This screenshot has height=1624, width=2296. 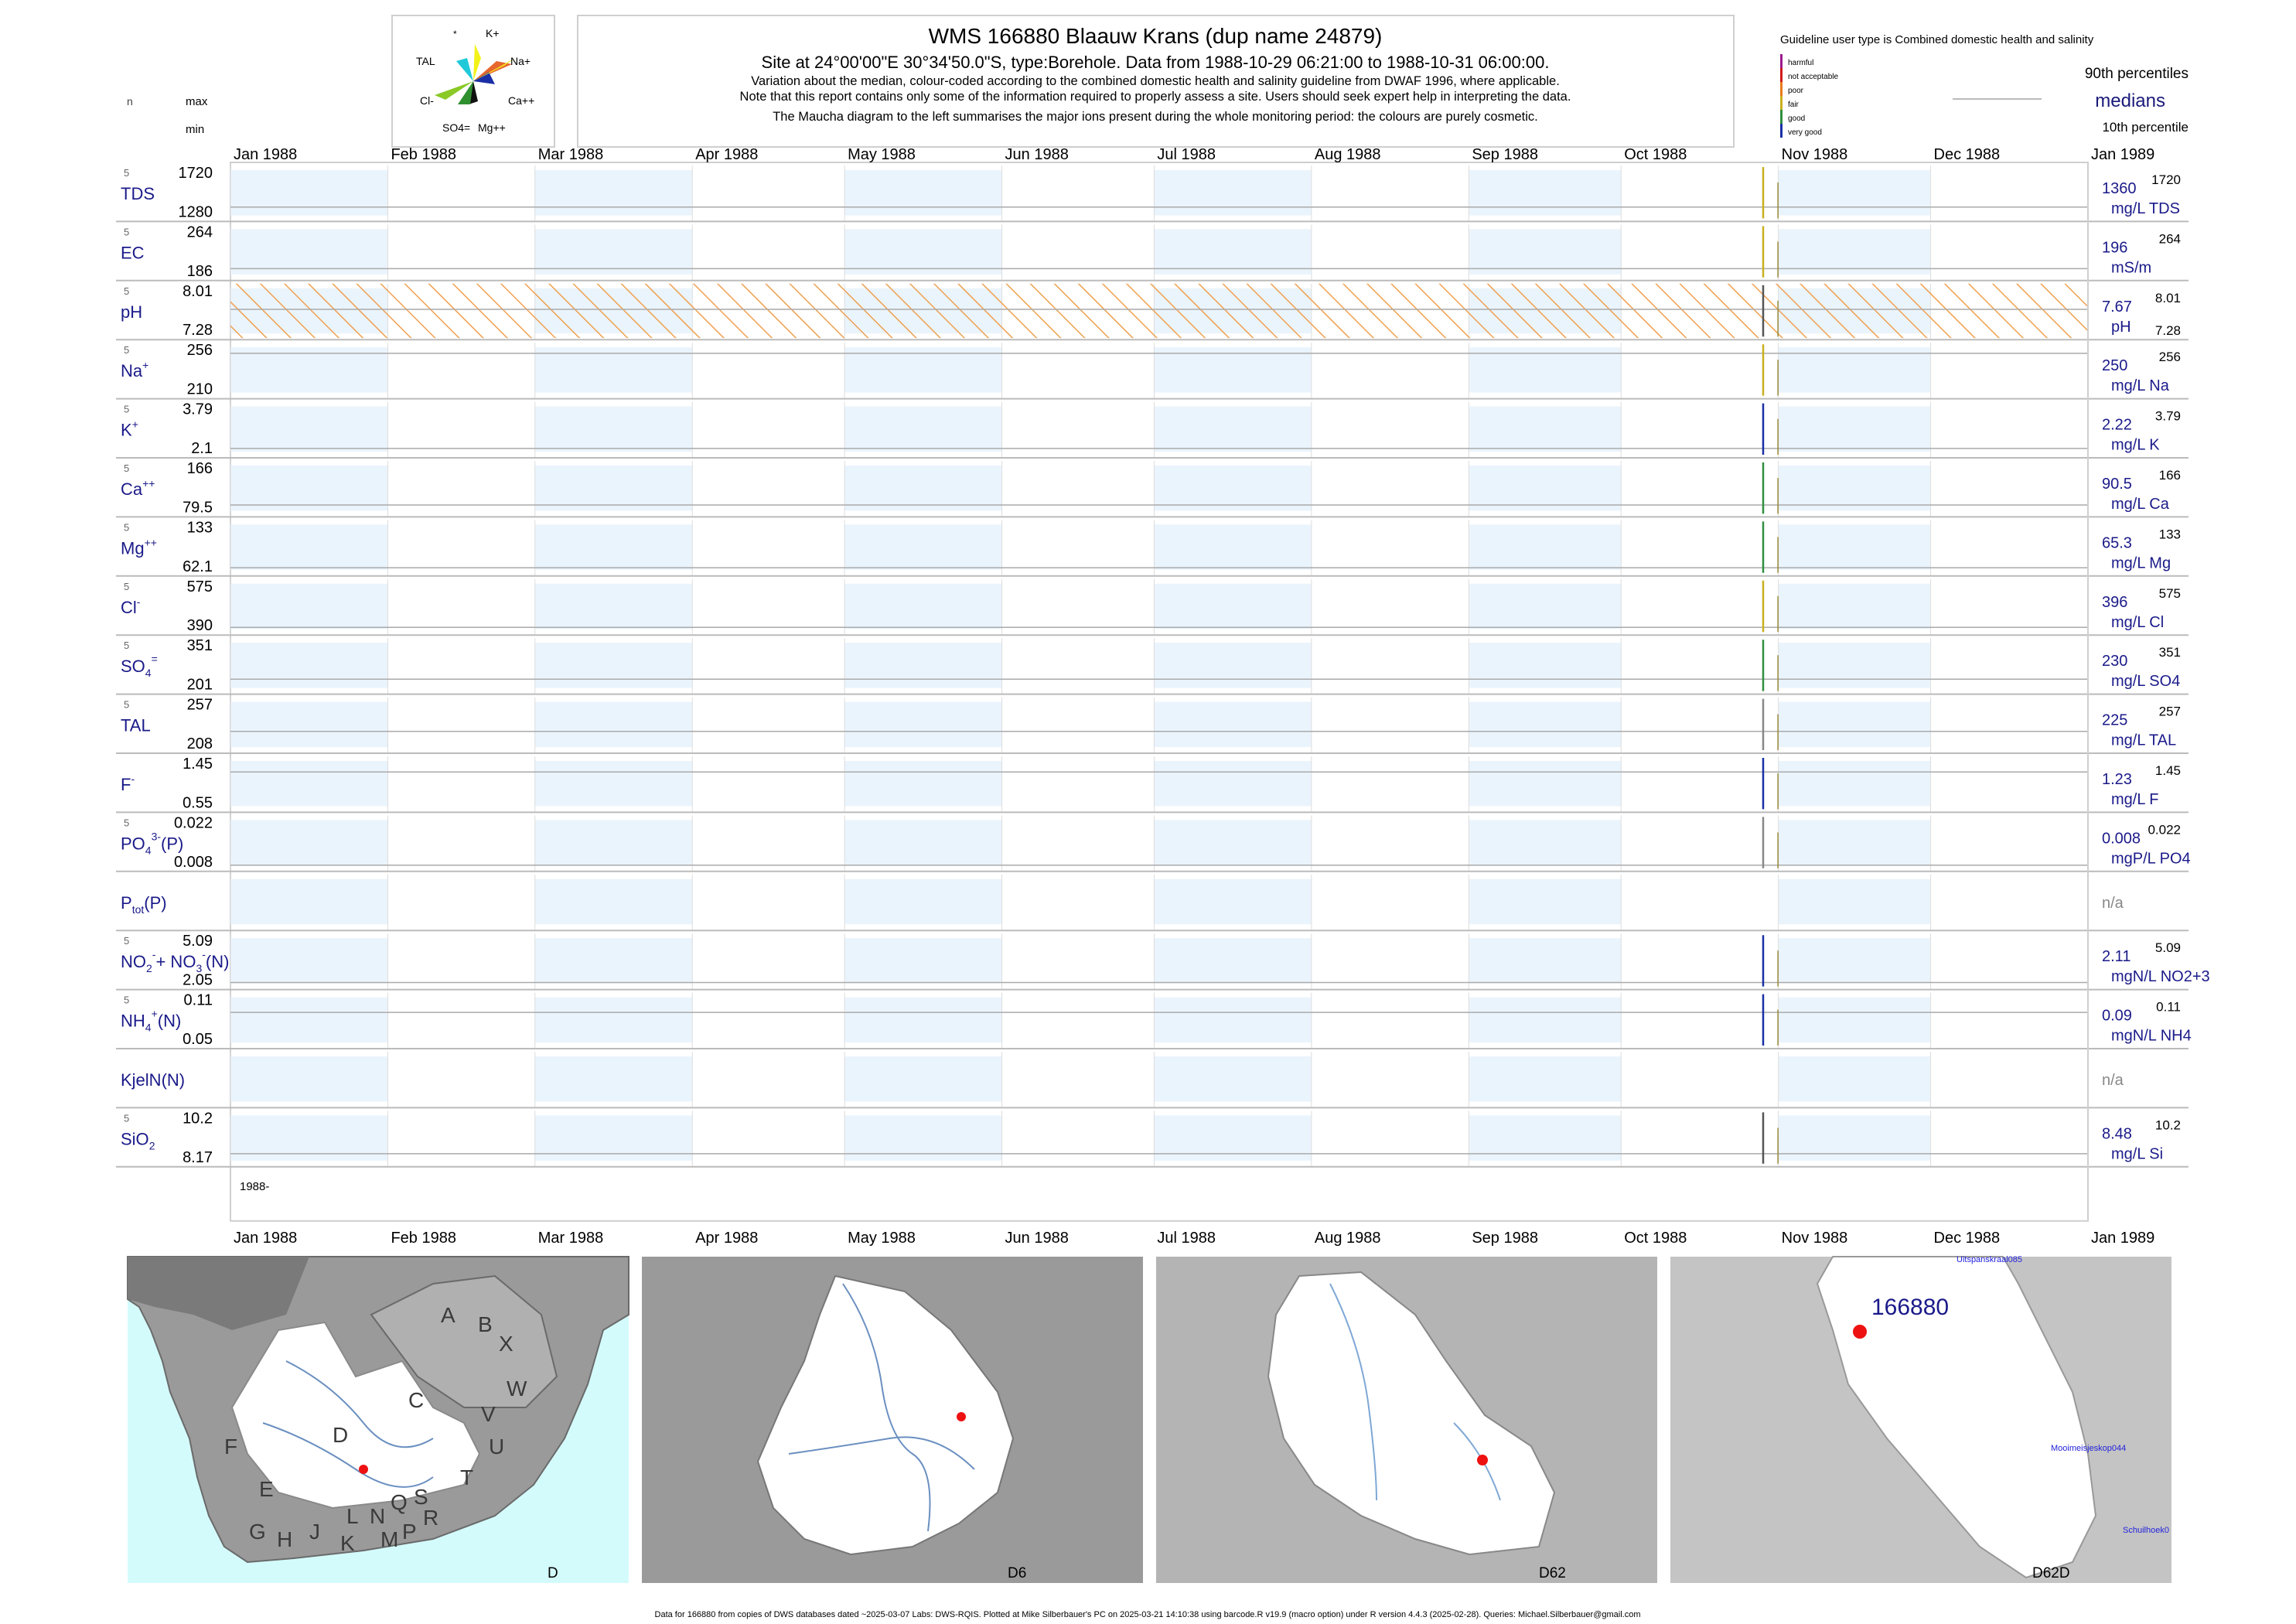 What do you see at coordinates (254, 1186) in the screenshot?
I see `year-label: 1988-` at bounding box center [254, 1186].